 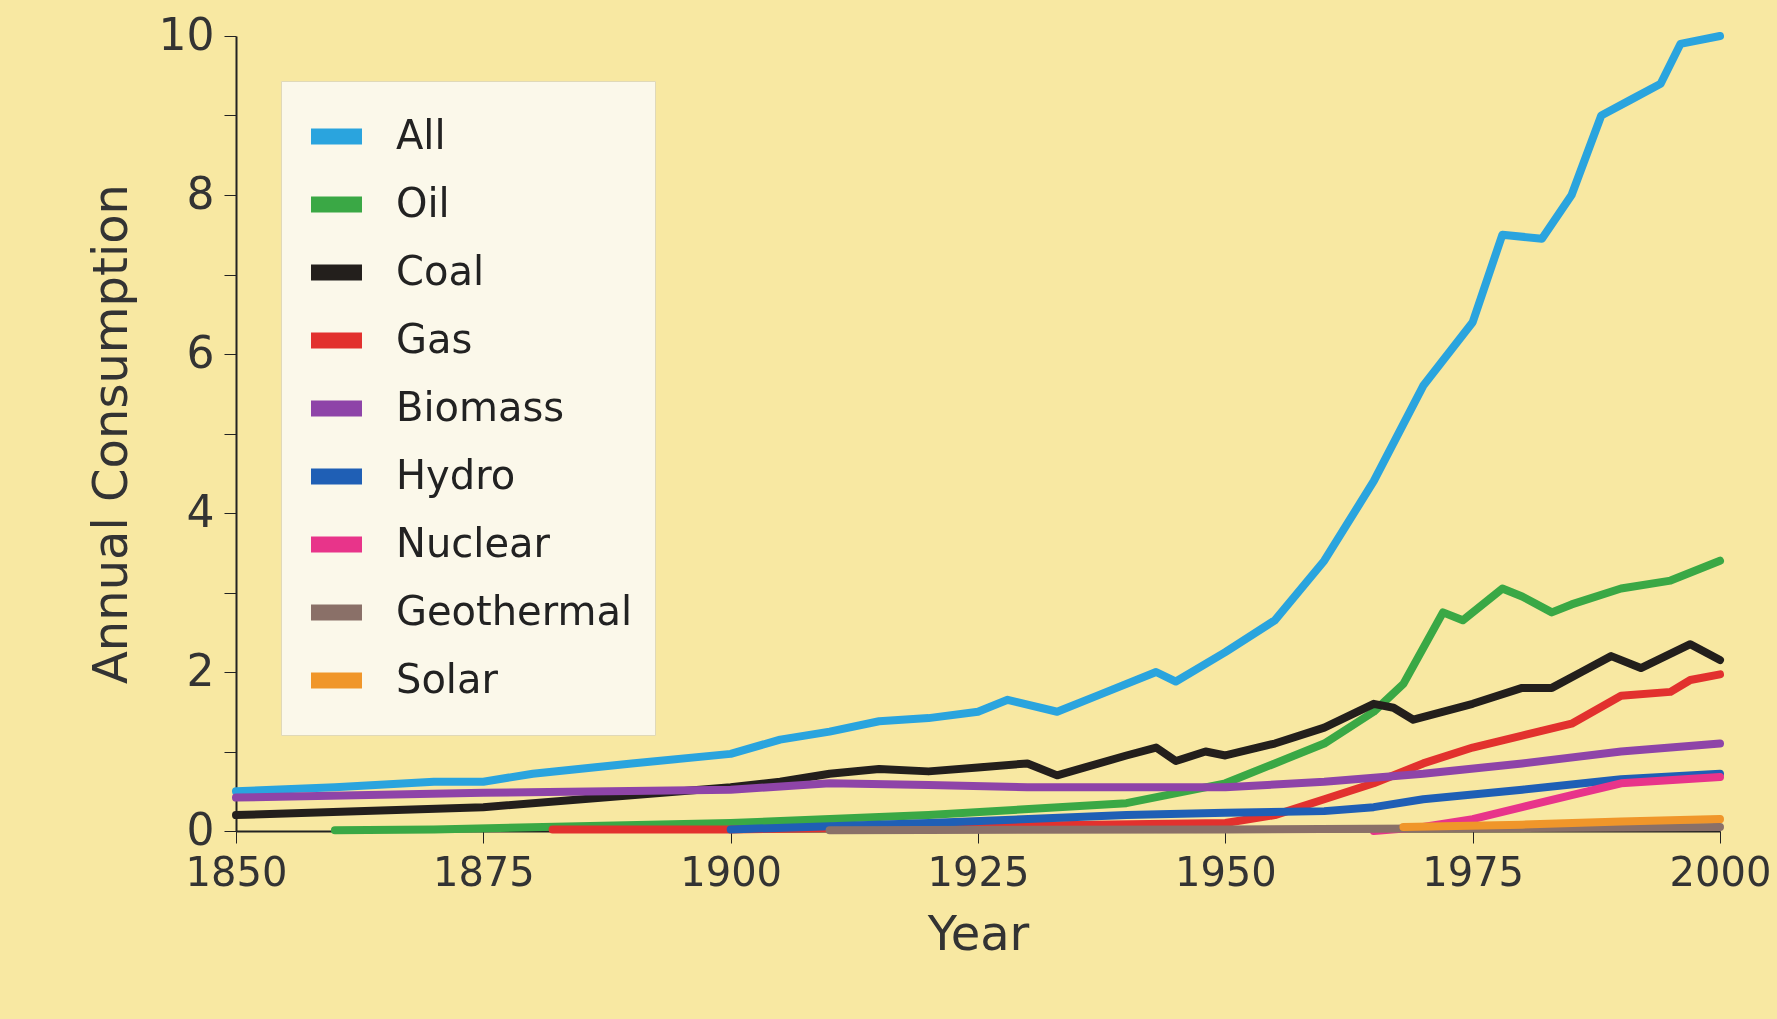 I want to click on y-tick-label: 8, so click(x=200, y=193).